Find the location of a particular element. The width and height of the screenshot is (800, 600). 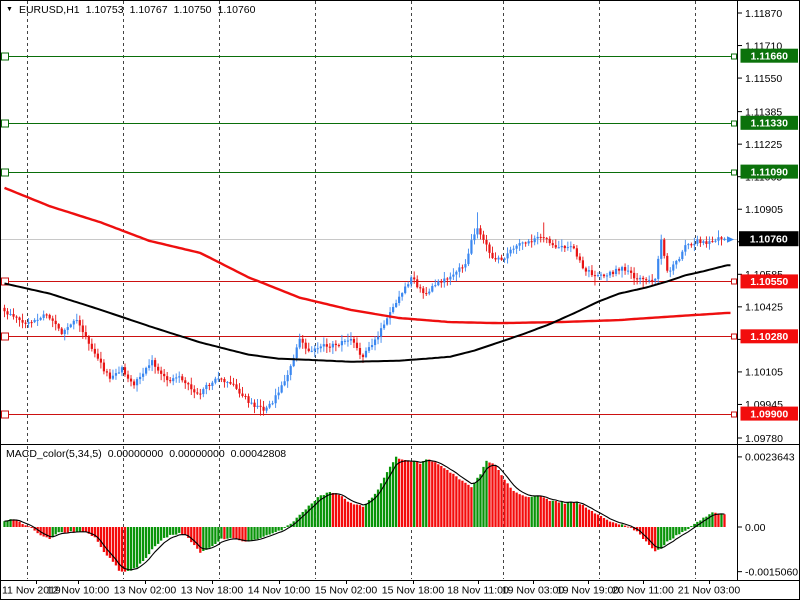

svg-text: 1.10425 is located at coordinates (764, 308).